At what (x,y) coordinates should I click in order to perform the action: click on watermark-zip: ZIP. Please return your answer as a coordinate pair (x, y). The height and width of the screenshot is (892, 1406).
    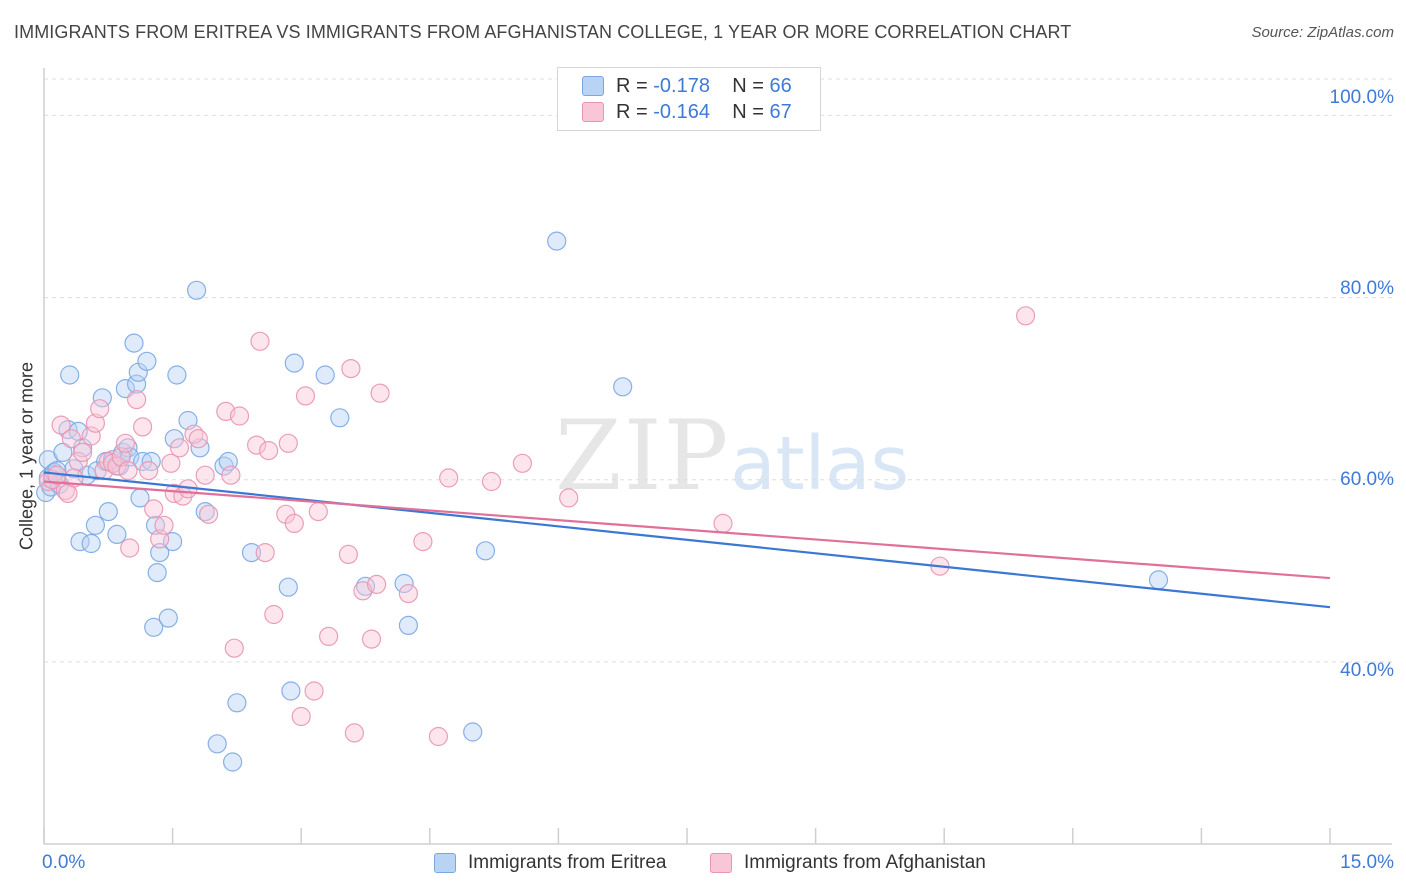
    Looking at the image, I should click on (643, 456).